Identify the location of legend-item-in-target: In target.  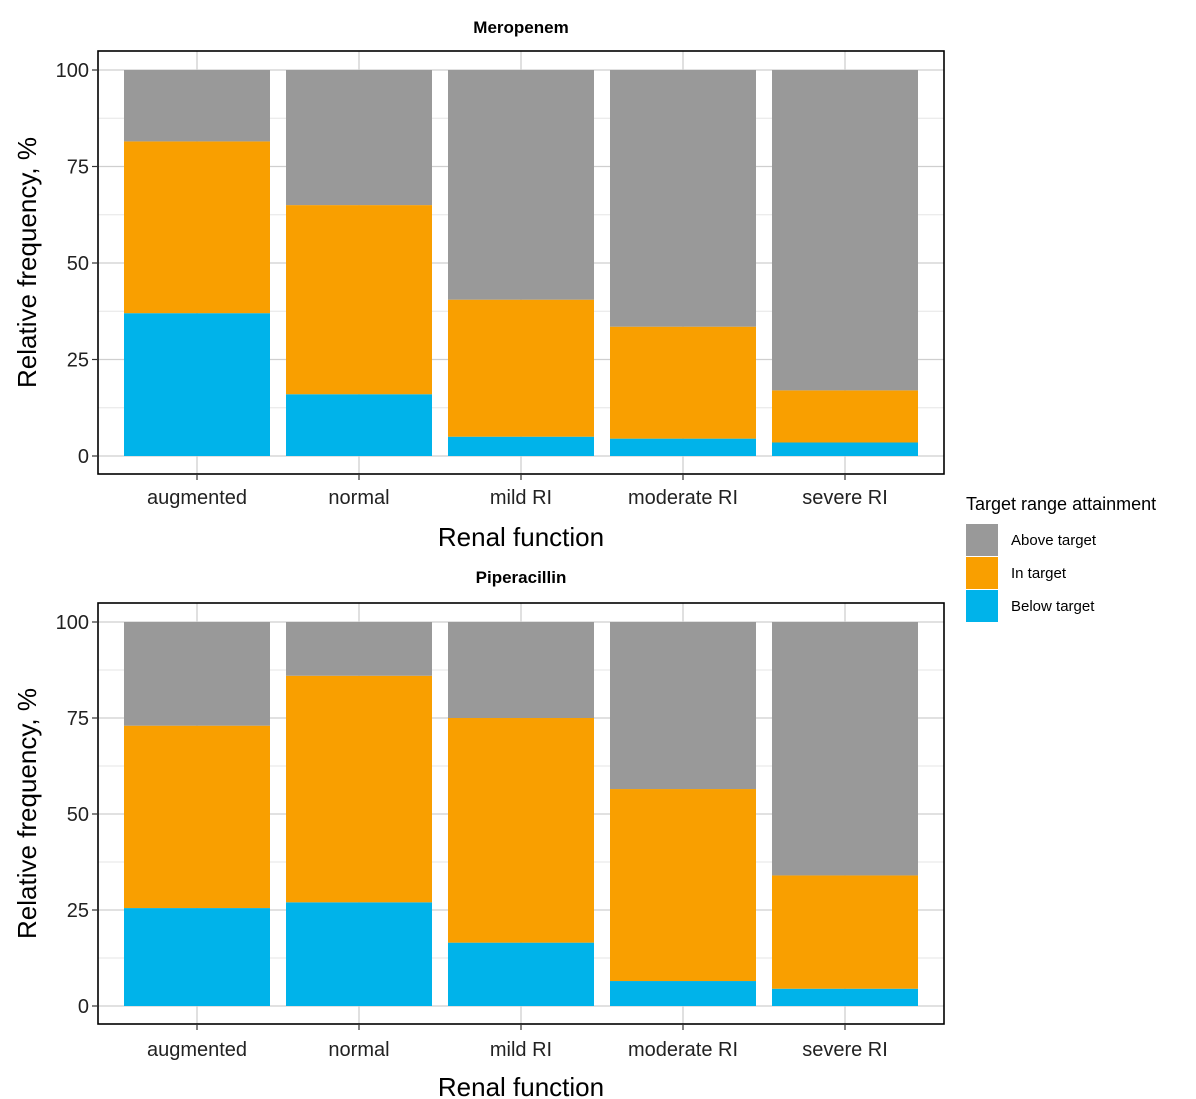
(1016, 573).